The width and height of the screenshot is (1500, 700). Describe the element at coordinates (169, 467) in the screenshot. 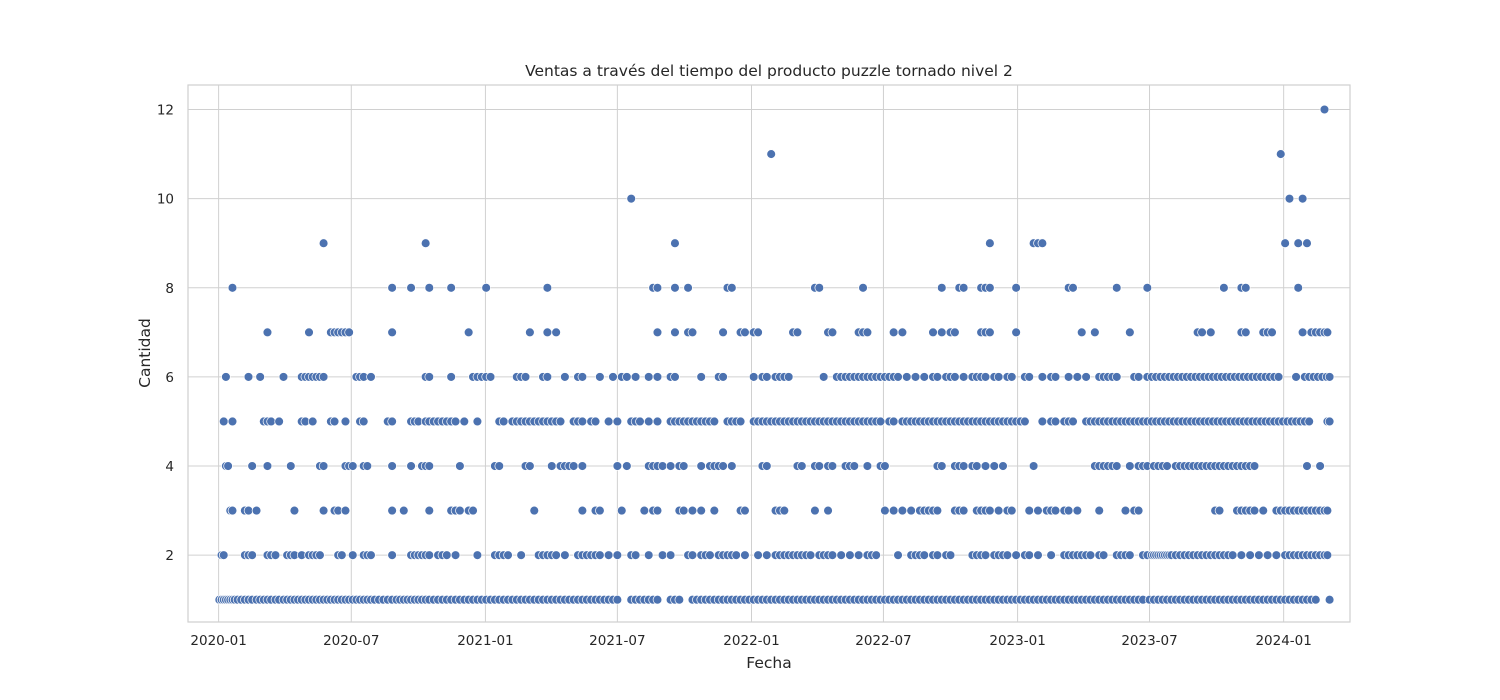

I see `y-tick-label: 4` at that location.